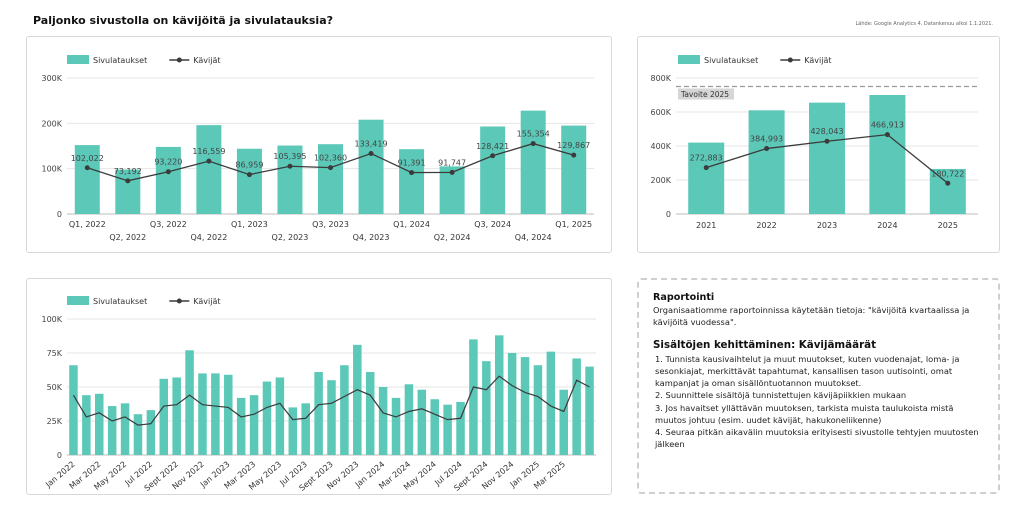 This screenshot has width=1024, height=520. I want to click on y-tick-label: 100K, so click(51, 169).